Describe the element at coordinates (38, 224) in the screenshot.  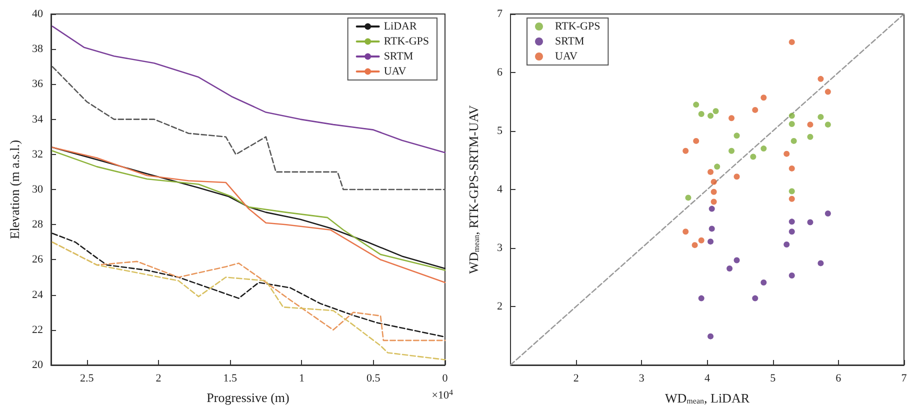
I see `y-tick-label: 28` at that location.